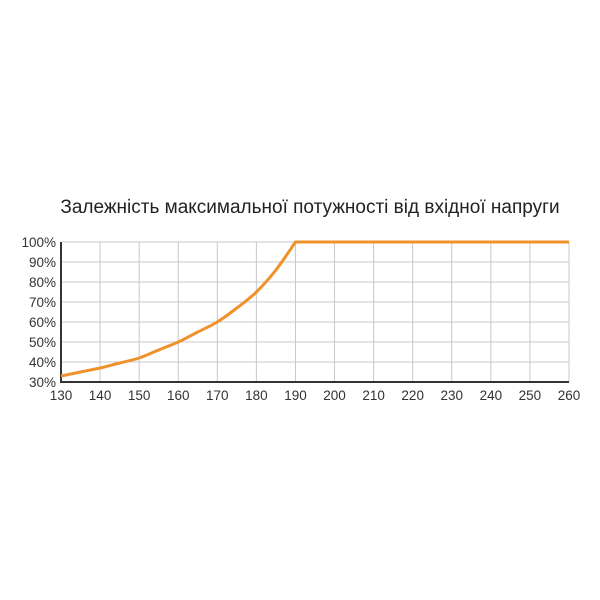 This screenshot has width=600, height=600. I want to click on x-tick-label: 210, so click(373, 395).